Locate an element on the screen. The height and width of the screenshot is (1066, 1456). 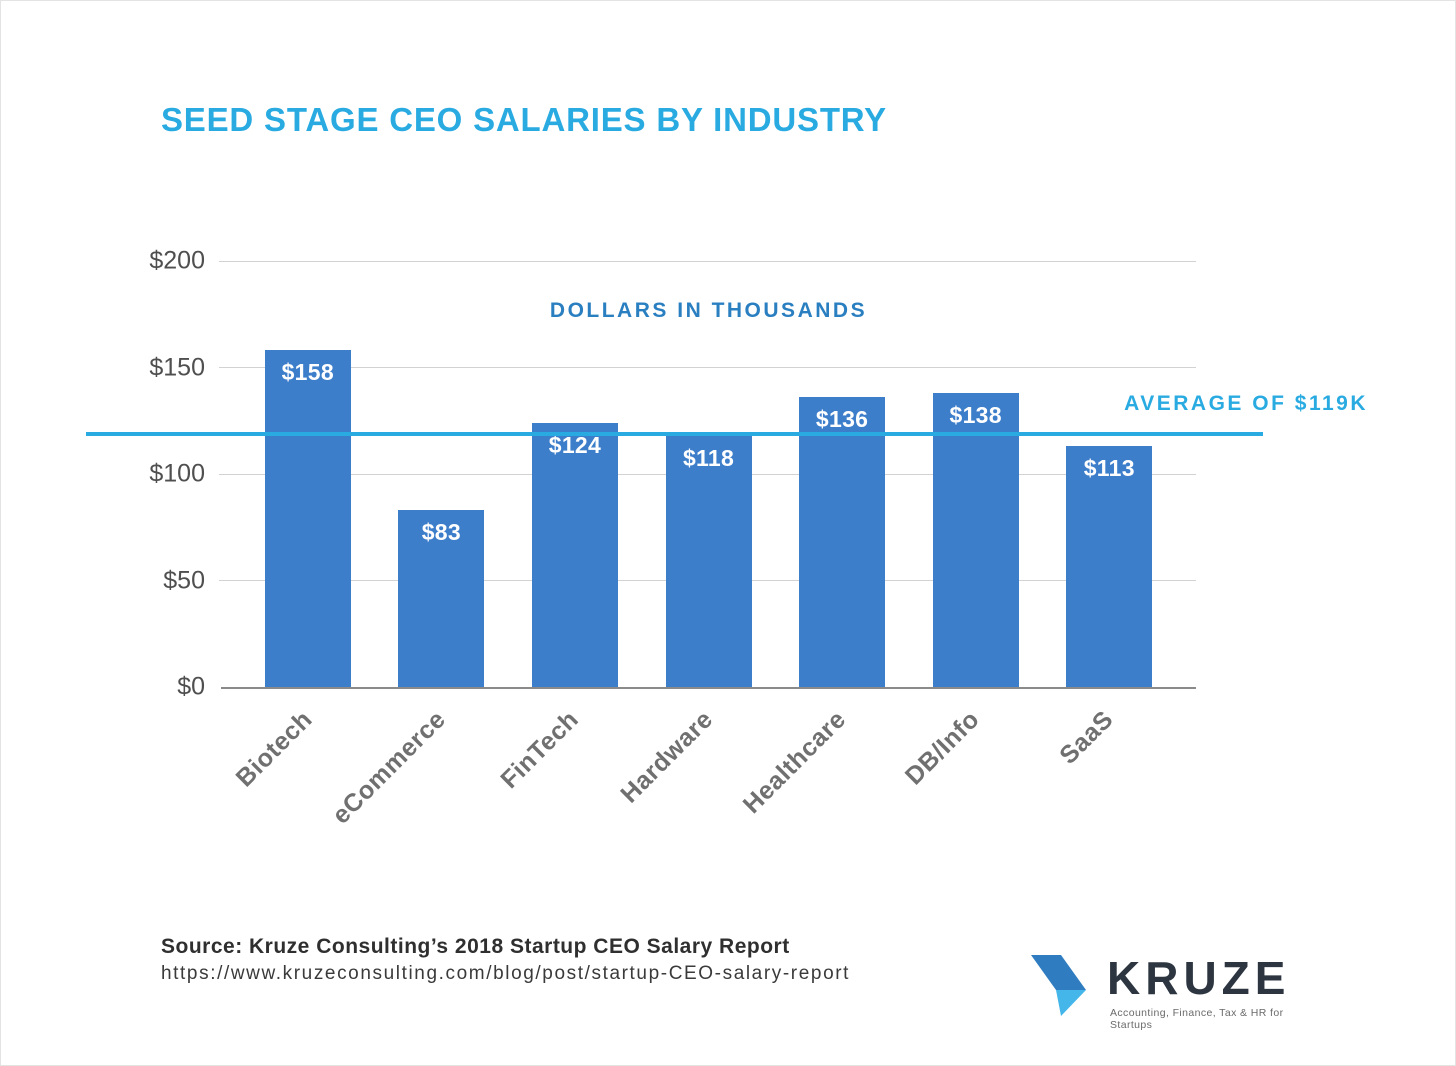
bar: $136 is located at coordinates (842, 542).